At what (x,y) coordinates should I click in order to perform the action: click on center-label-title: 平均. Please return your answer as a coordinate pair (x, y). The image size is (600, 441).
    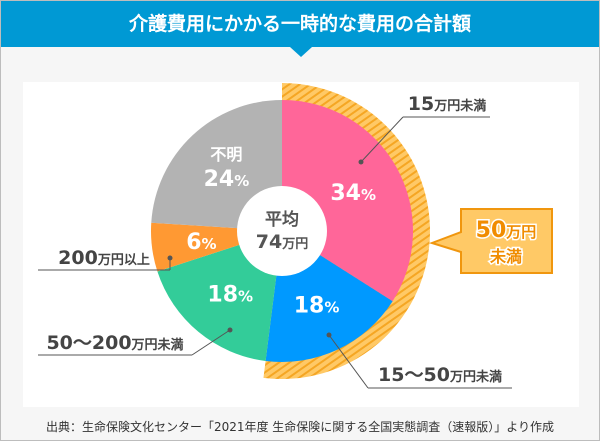
    Looking at the image, I should click on (282, 219).